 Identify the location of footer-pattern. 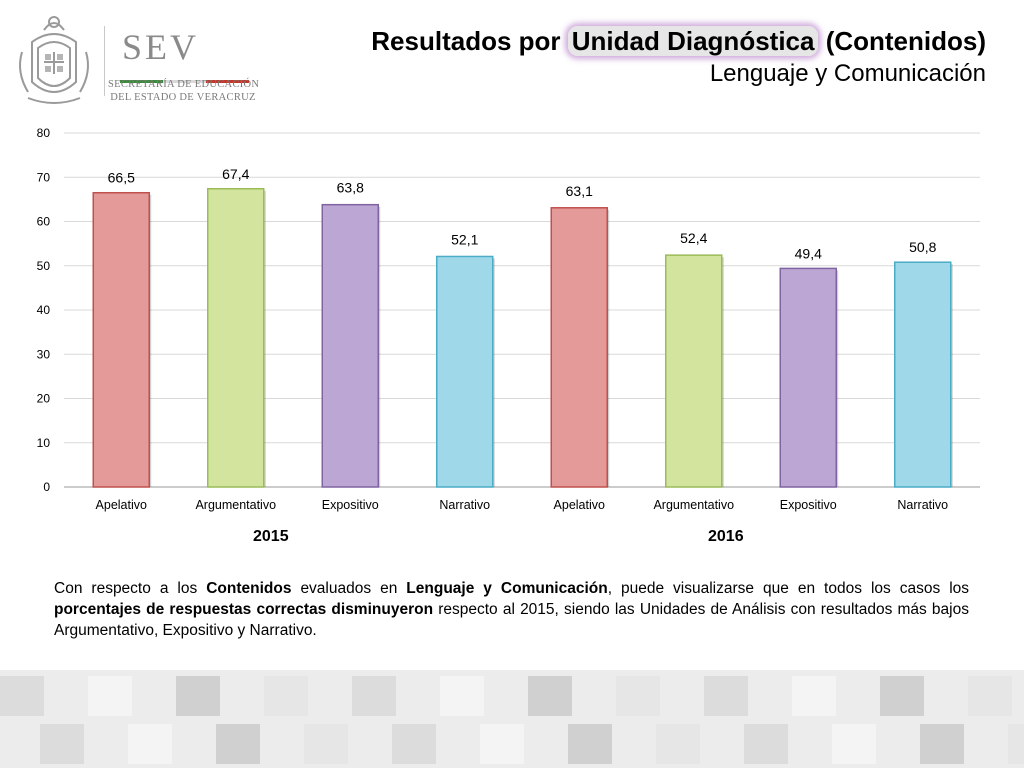
(512, 719).